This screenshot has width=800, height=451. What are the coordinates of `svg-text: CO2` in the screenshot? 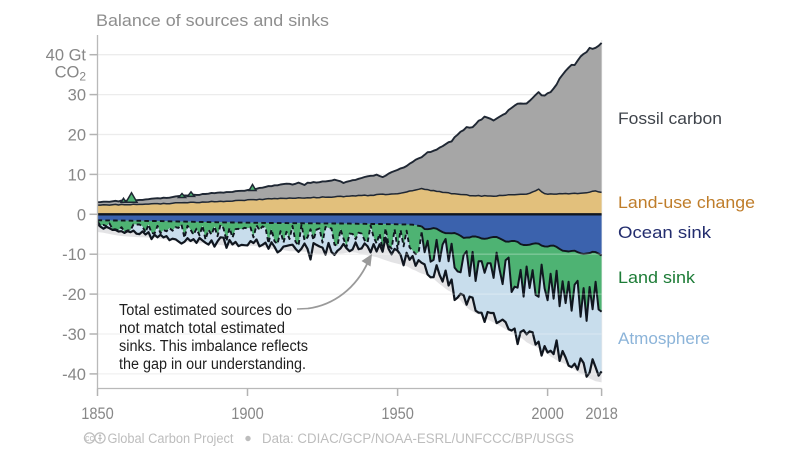 It's located at (71, 74).